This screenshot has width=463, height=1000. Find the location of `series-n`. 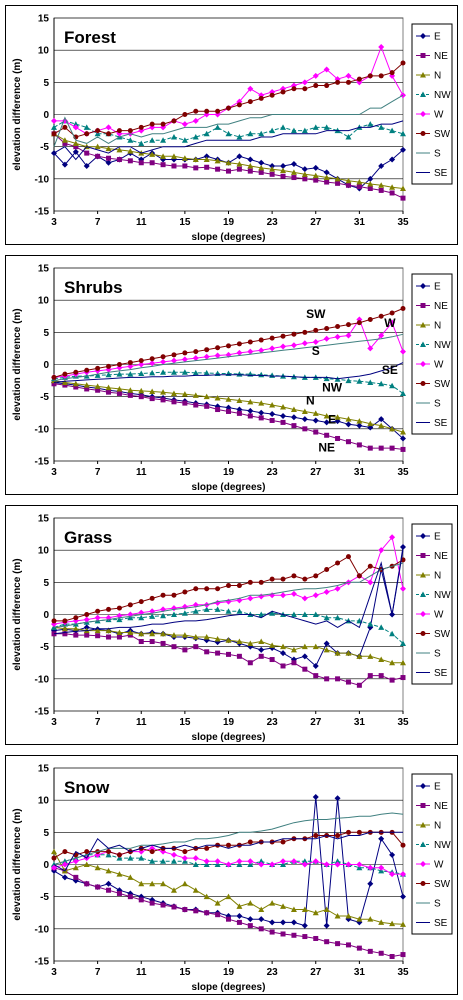

series-n is located at coordinates (228, 887).